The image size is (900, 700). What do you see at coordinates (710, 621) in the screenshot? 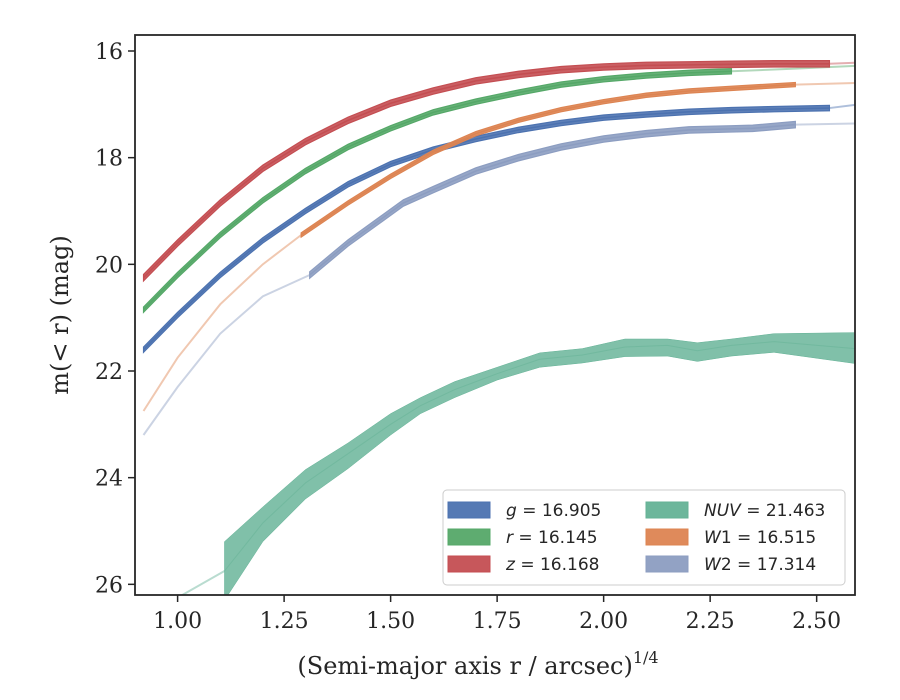
I see `x-tick-label: 2.25` at bounding box center [710, 621].